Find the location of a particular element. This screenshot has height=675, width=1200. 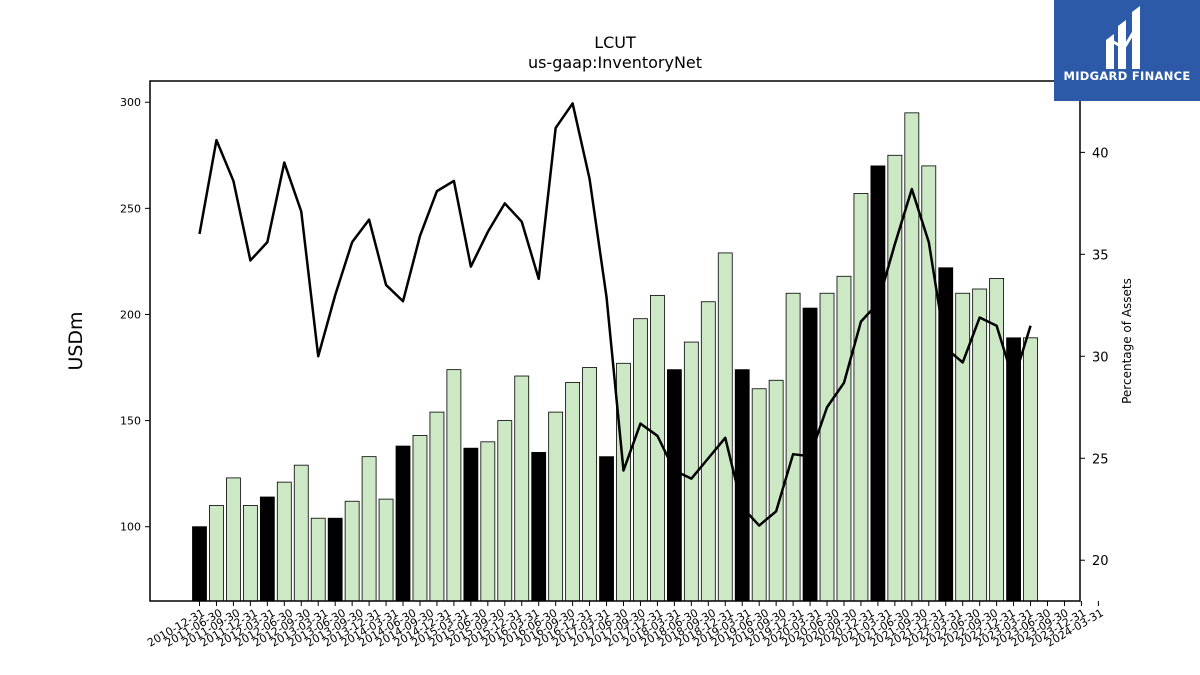

y-tick-label: 150 is located at coordinates (130, 421).